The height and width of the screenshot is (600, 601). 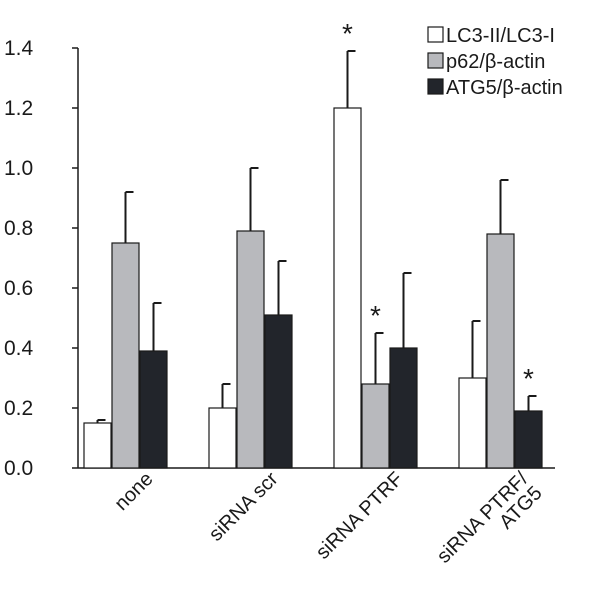 I want to click on y-tick-label: 0.0, so click(x=18, y=468).